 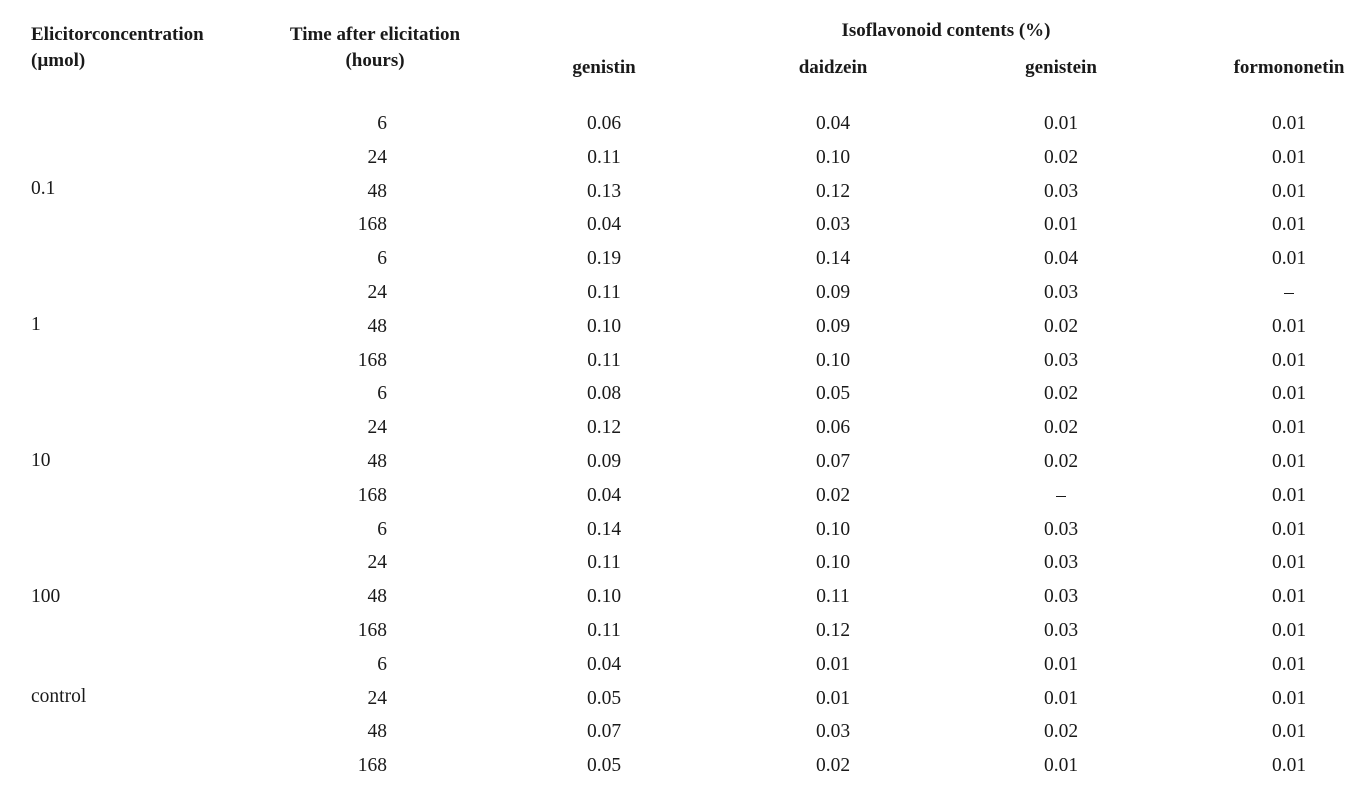 I want to click on group-label: 10, so click(x=41, y=460).